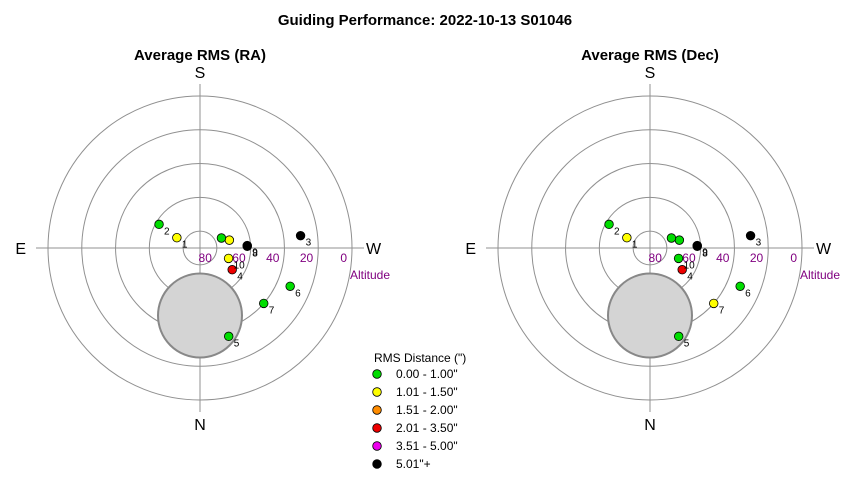 This screenshot has width=850, height=480. I want to click on legend-entry-label: 3.51 - 5.00", so click(427, 446).